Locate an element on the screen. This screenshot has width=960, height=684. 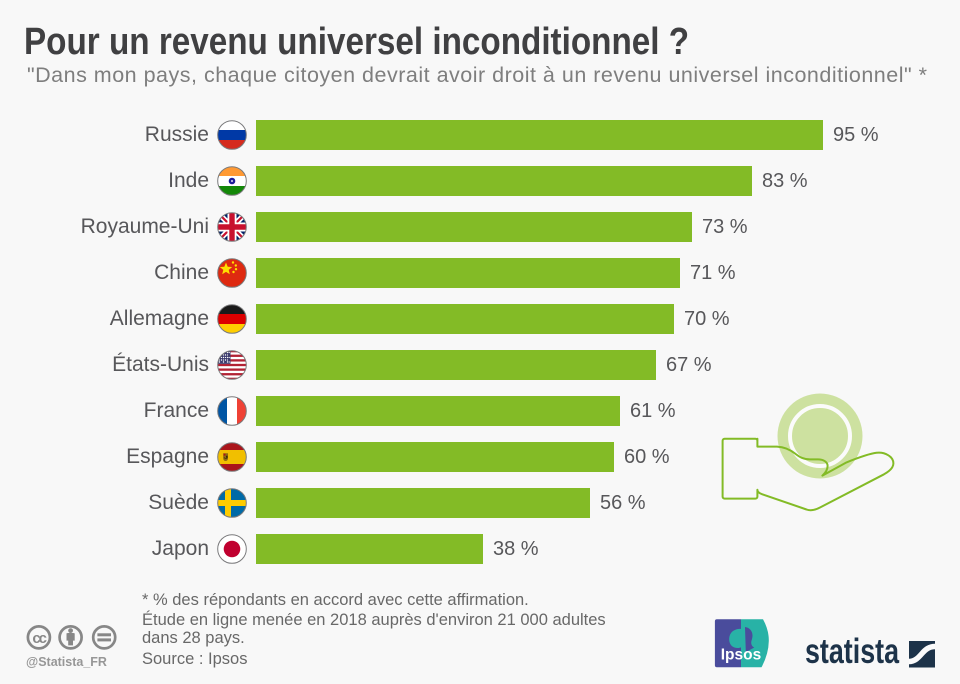
svg-text: cc is located at coordinates (39, 638).